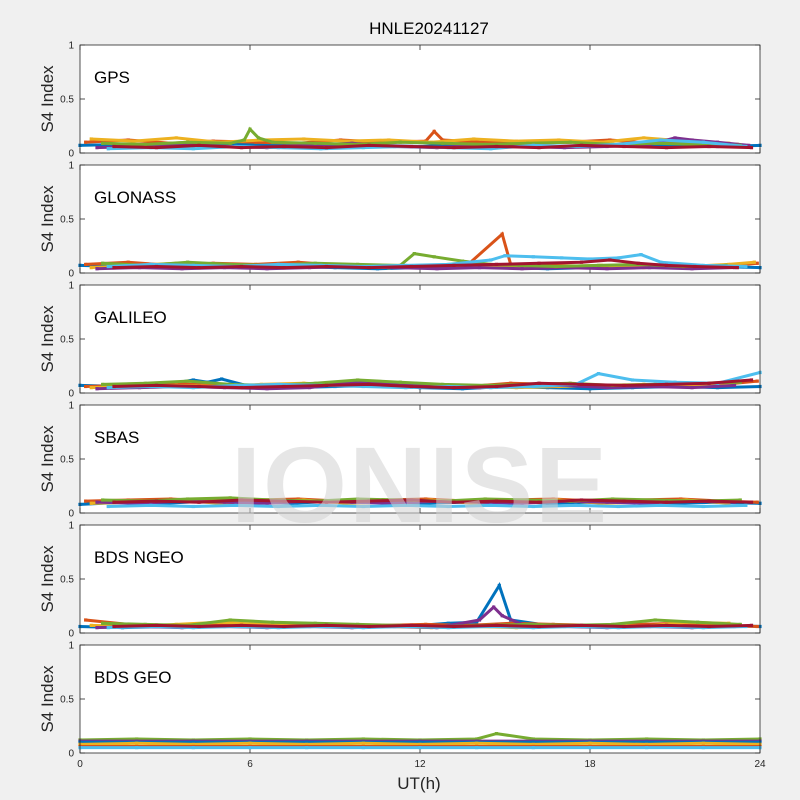 This screenshot has height=800, width=800. Describe the element at coordinates (71, 274) in the screenshot. I see `y-tick-label: 0` at that location.